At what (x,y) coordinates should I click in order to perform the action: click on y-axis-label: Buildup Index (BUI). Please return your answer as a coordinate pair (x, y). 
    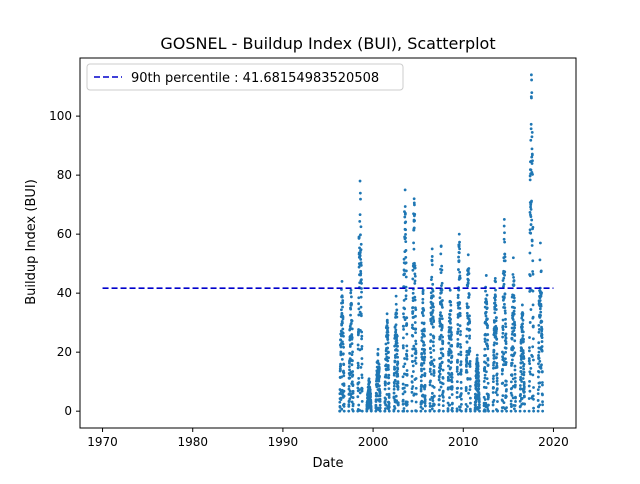
    Looking at the image, I should click on (31, 242).